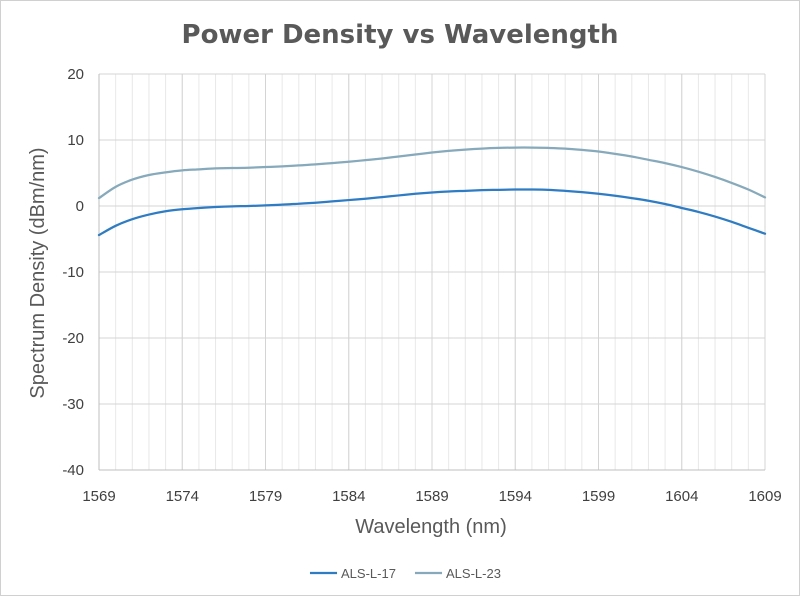 This screenshot has width=800, height=596. I want to click on x-axis-label: Wavelength (nm), so click(431, 527).